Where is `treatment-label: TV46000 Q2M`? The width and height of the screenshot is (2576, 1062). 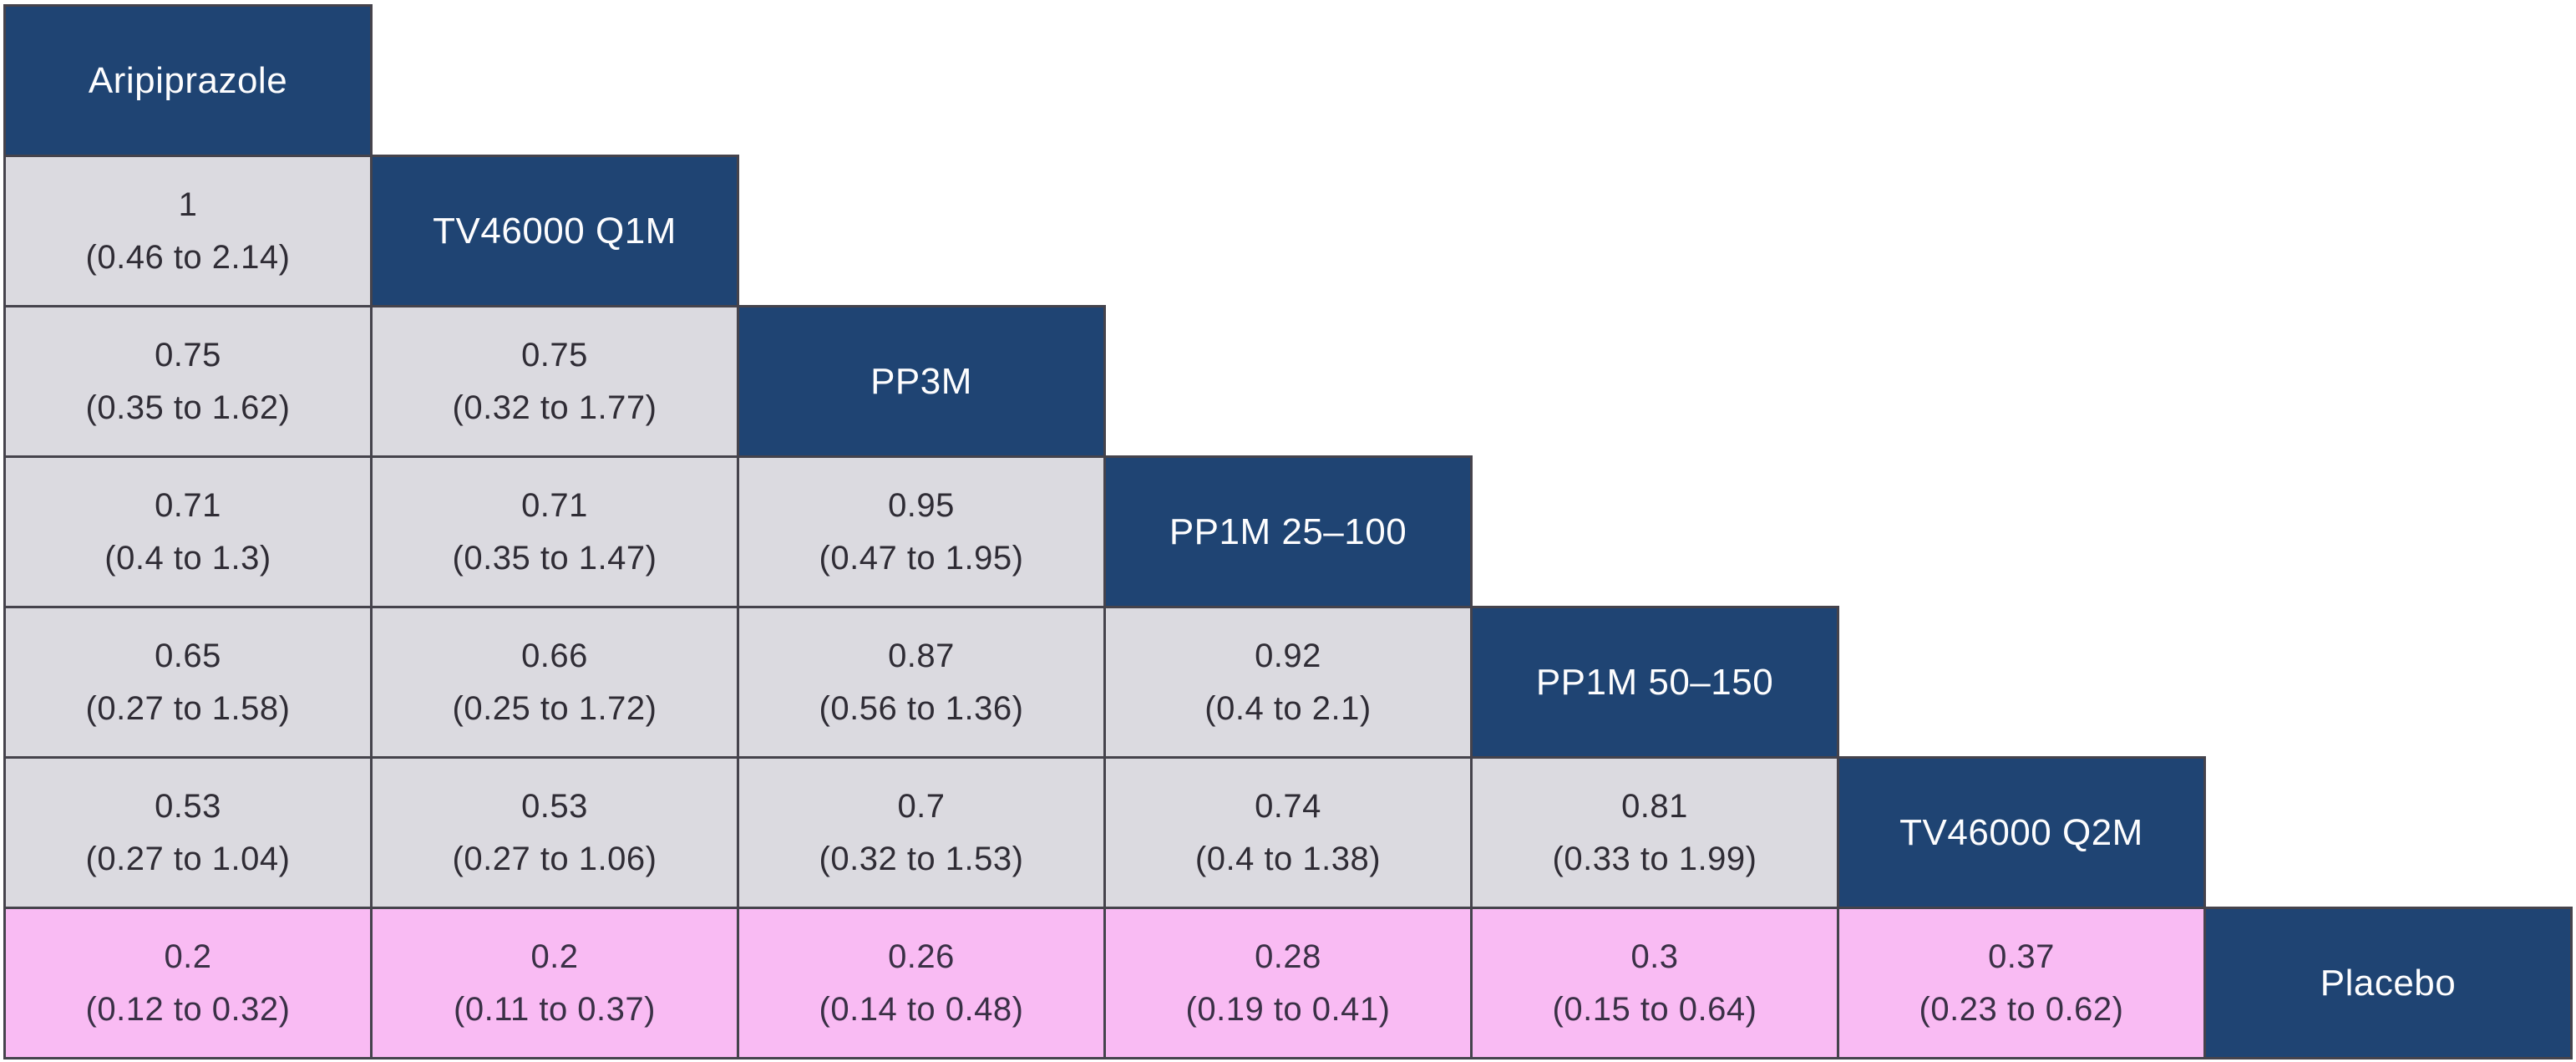 treatment-label: TV46000 Q2M is located at coordinates (2021, 832).